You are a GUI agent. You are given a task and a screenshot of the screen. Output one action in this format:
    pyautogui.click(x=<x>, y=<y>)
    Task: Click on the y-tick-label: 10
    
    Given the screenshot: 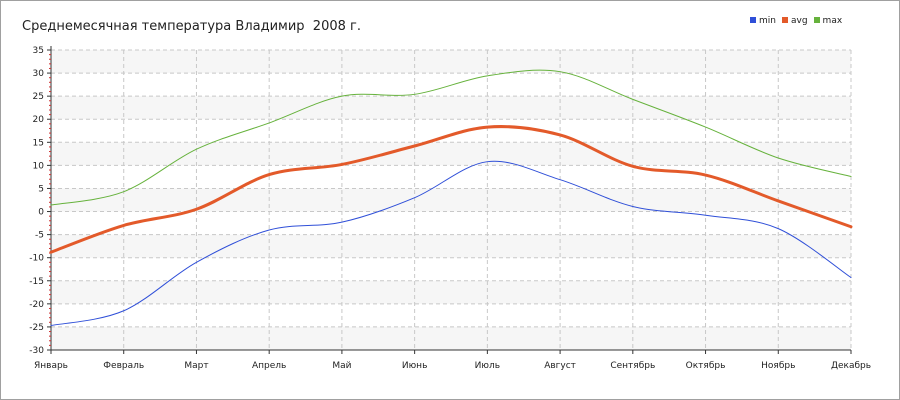 What is the action you would take?
    pyautogui.click(x=39, y=166)
    